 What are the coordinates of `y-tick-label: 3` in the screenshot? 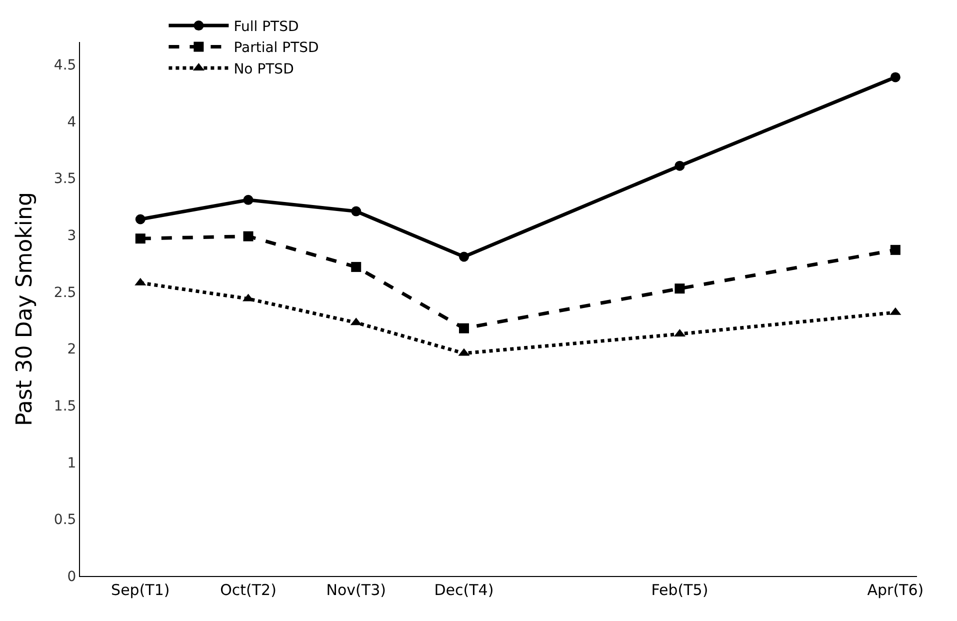 It's located at (71, 236).